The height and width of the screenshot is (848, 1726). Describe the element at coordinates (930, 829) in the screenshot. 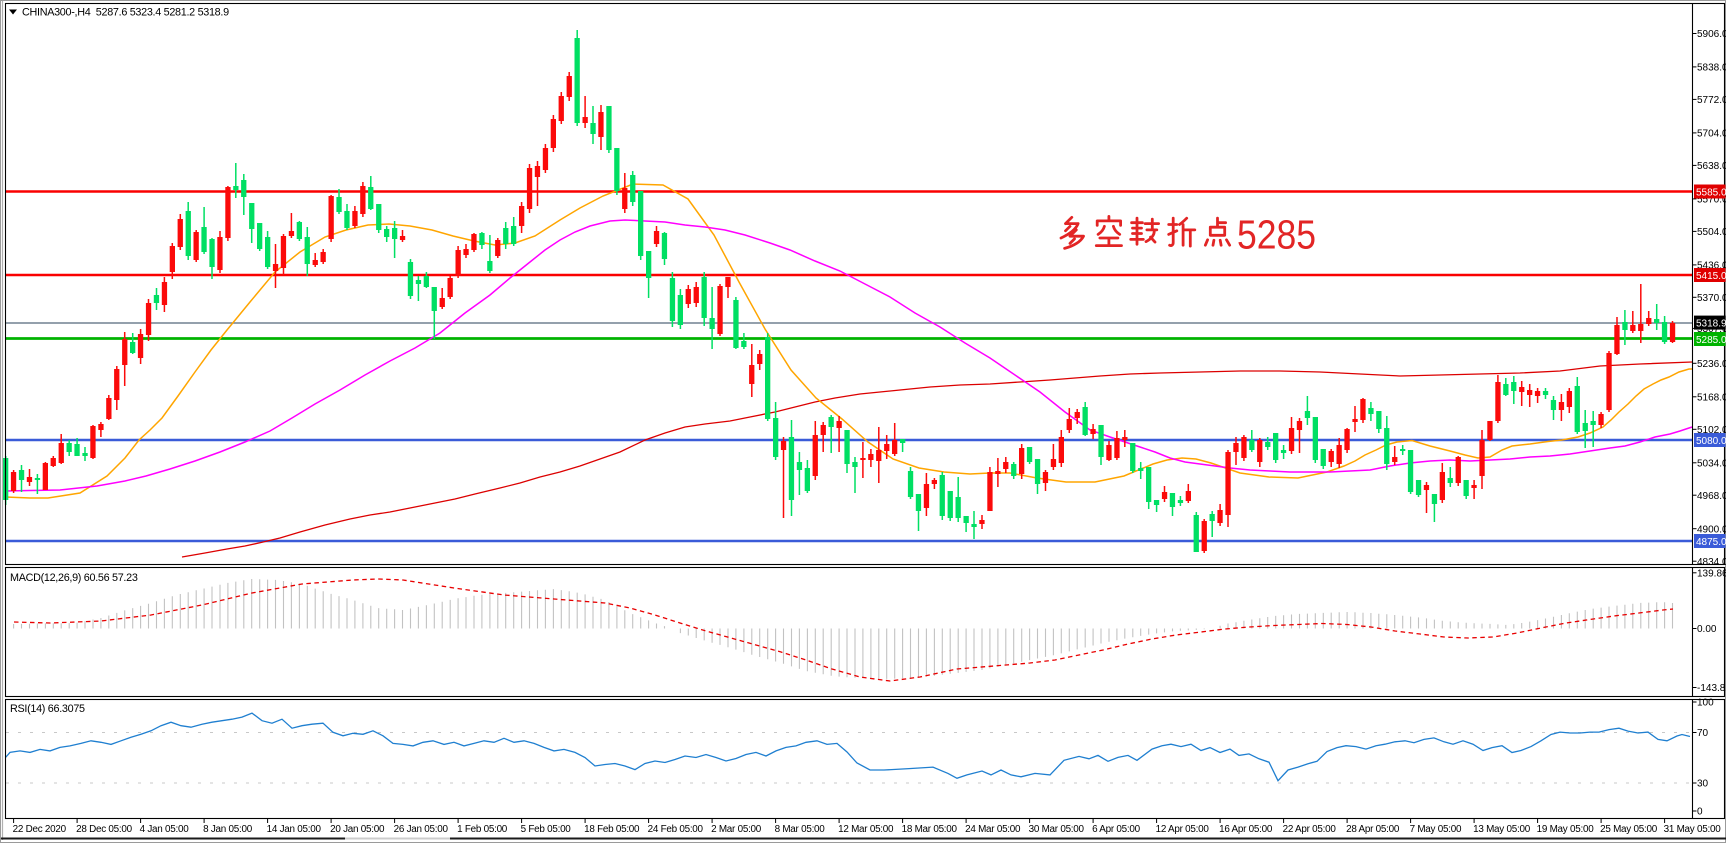

I see `svg-text: 18 Mar 05:00` at that location.